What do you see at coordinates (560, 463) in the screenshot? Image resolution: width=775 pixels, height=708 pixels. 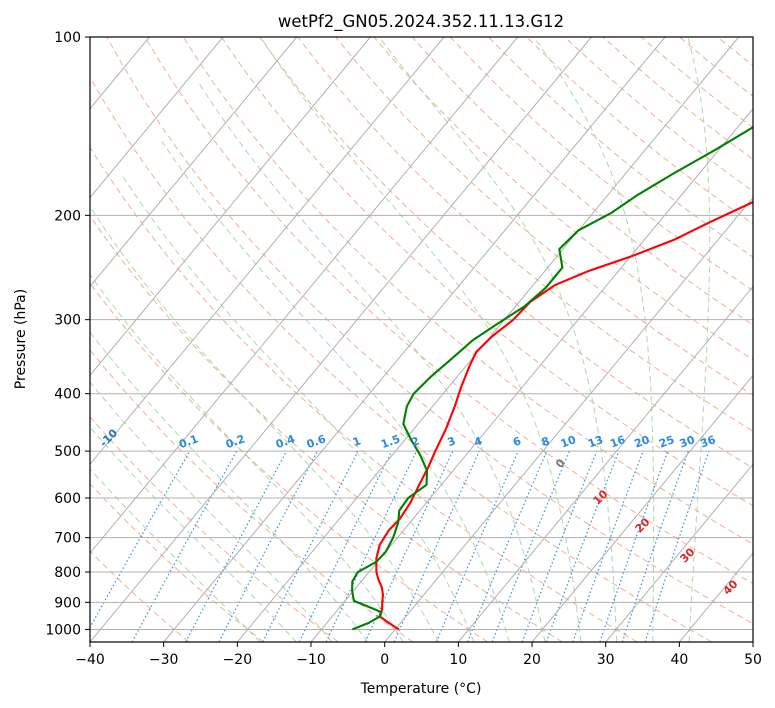 I see `moist-adiabat-label: 0` at bounding box center [560, 463].